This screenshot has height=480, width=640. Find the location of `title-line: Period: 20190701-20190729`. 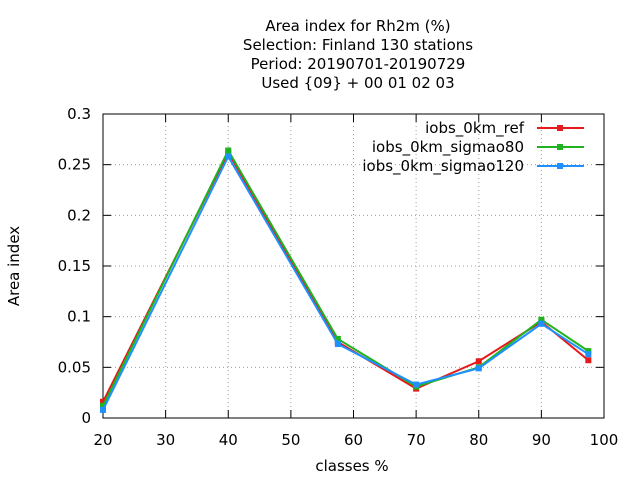

title-line: Period: 20190701-20190729 is located at coordinates (358, 64).